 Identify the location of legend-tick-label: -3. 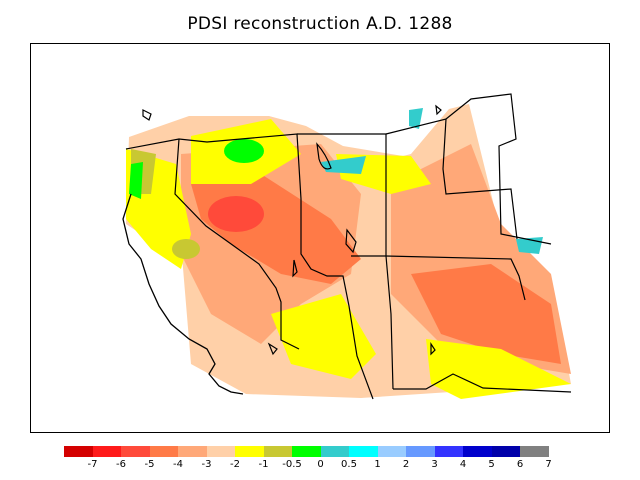
(206, 464).